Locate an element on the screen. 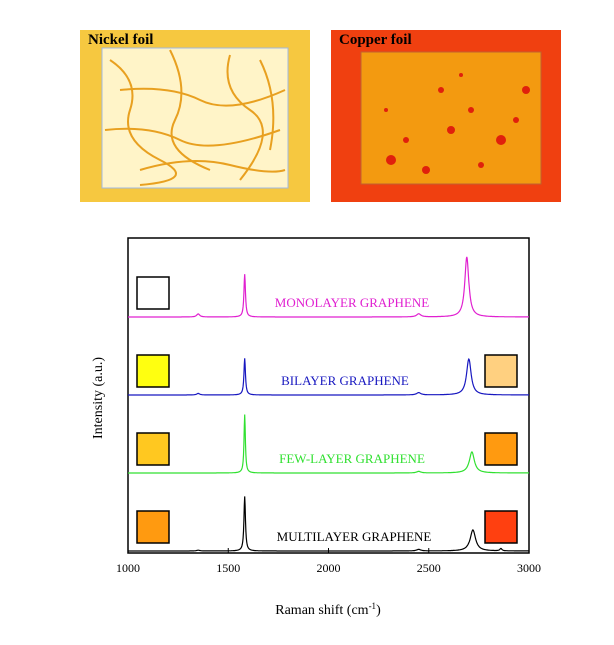 The width and height of the screenshot is (614, 645). x-axis-title-main: Raman shift (cm is located at coordinates (321, 610).